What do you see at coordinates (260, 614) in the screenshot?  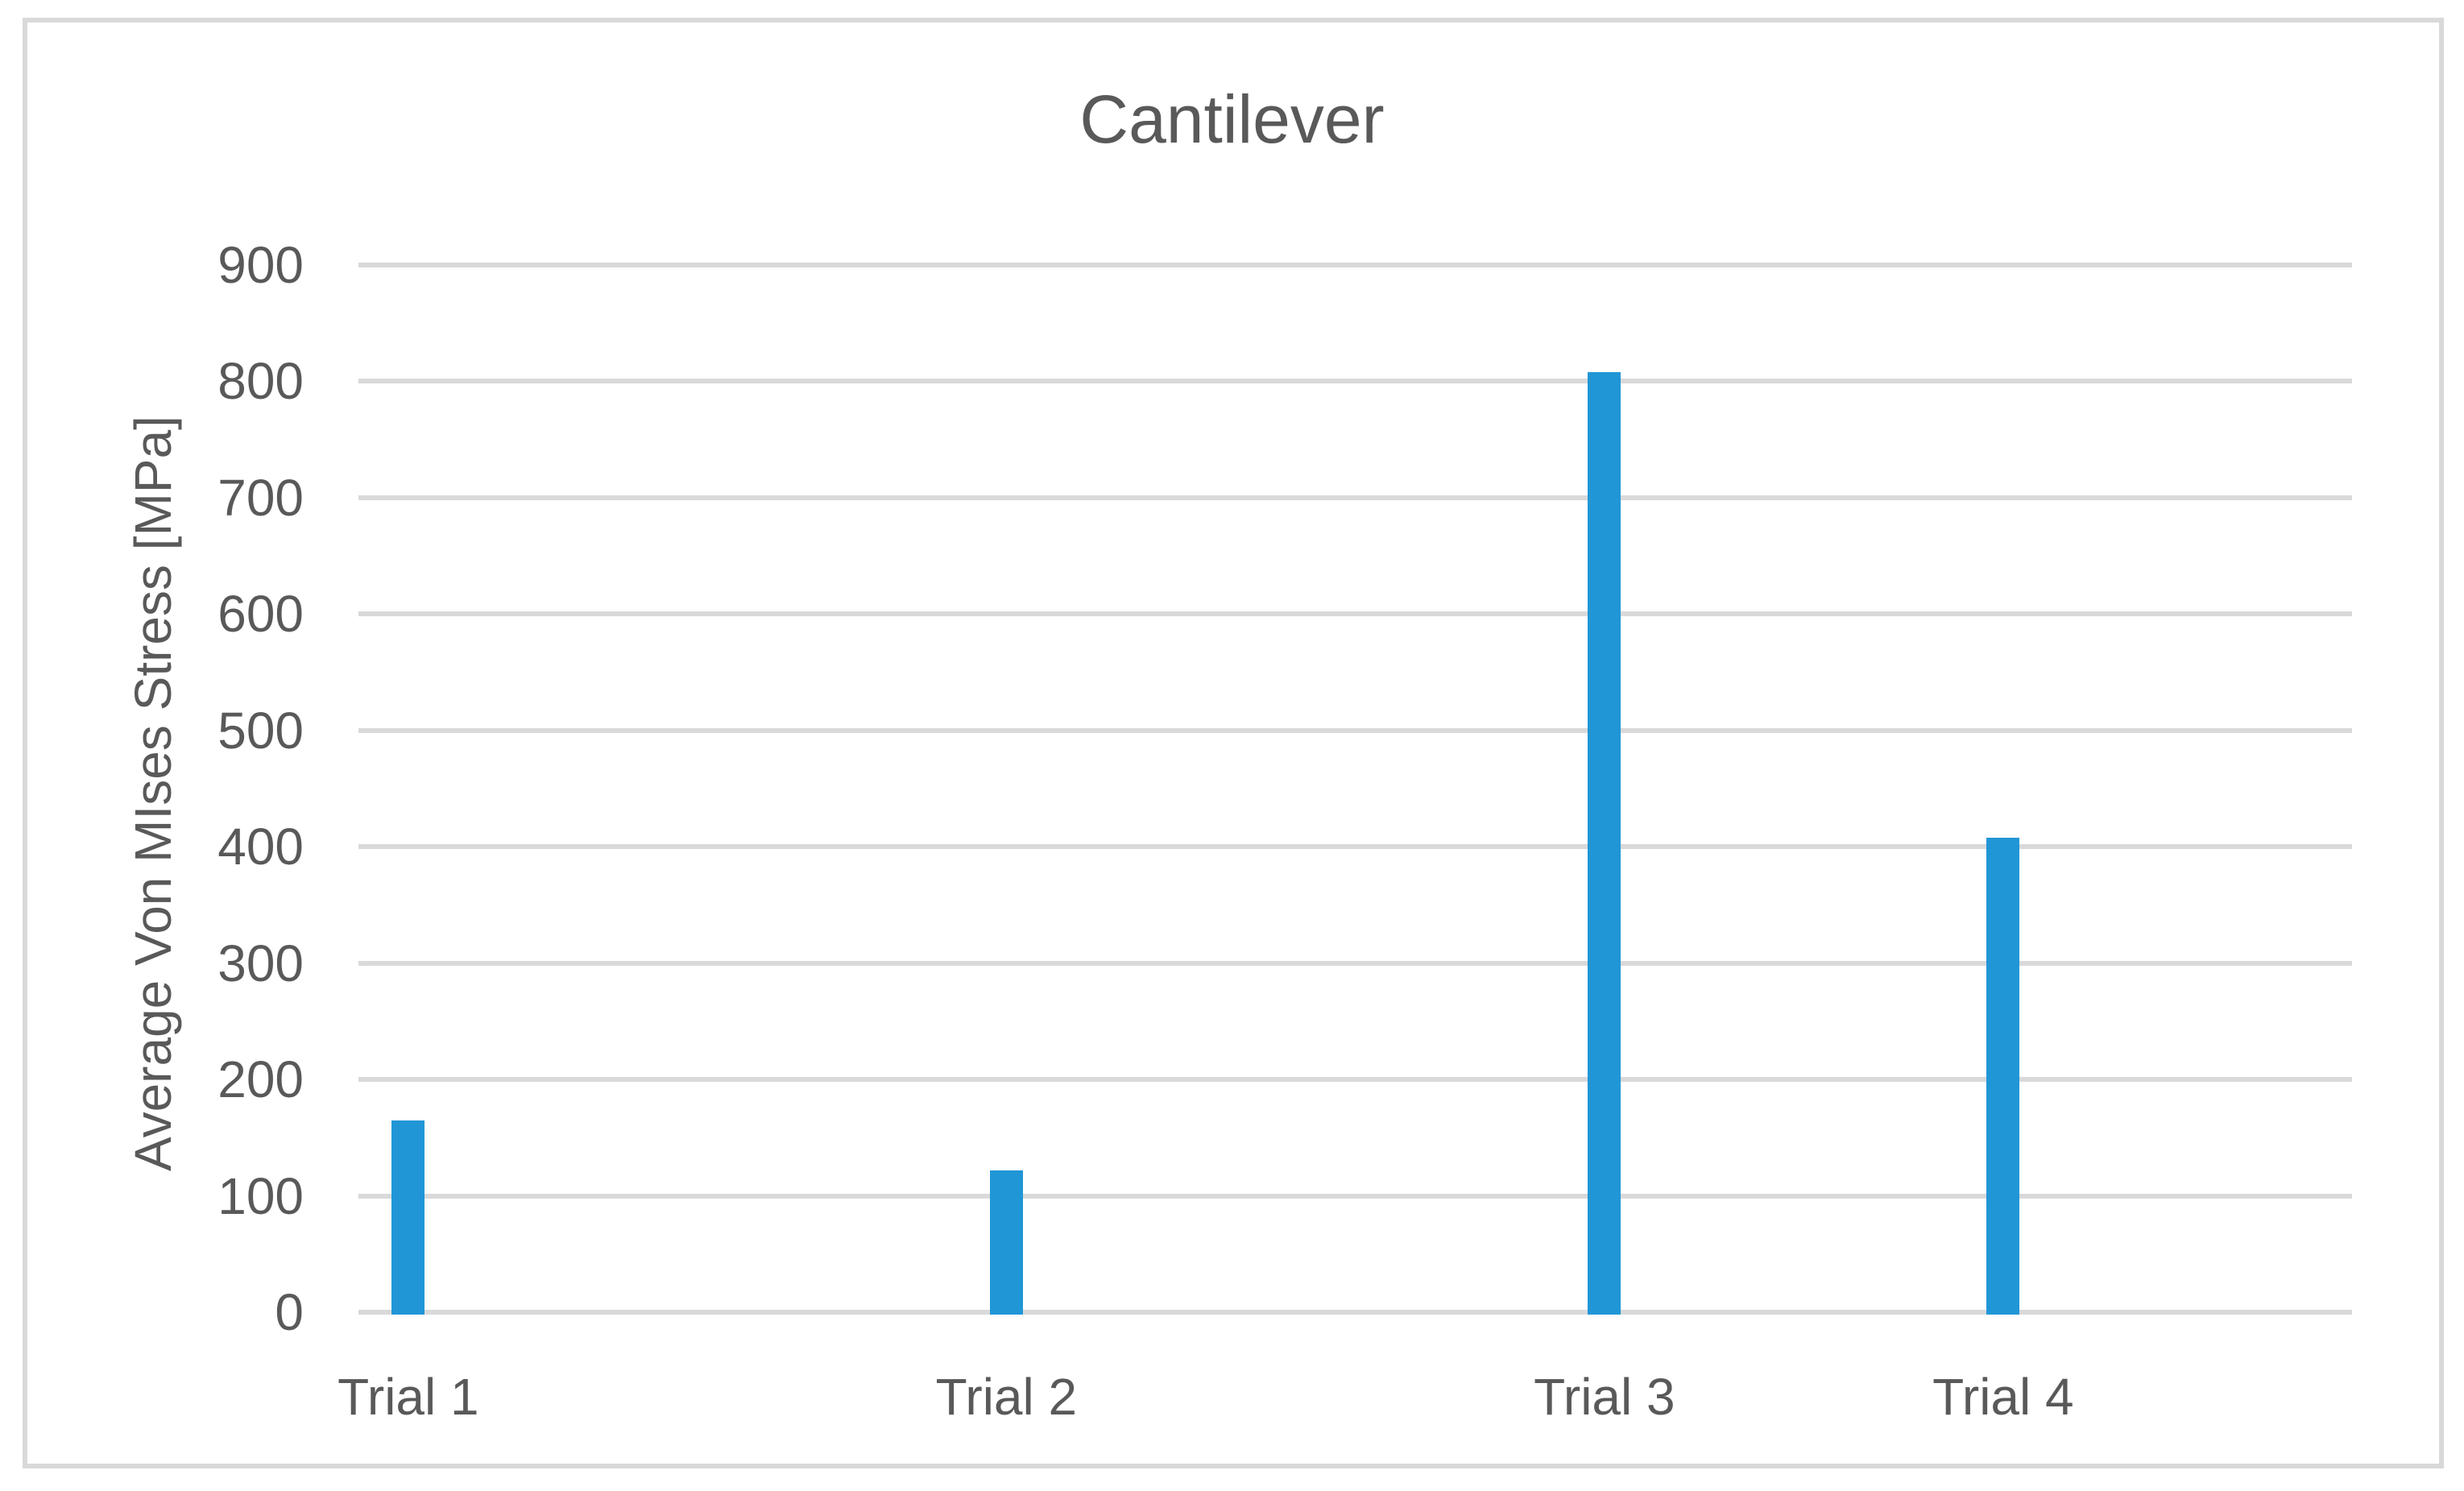 I see `y-tick-label: 600` at bounding box center [260, 614].